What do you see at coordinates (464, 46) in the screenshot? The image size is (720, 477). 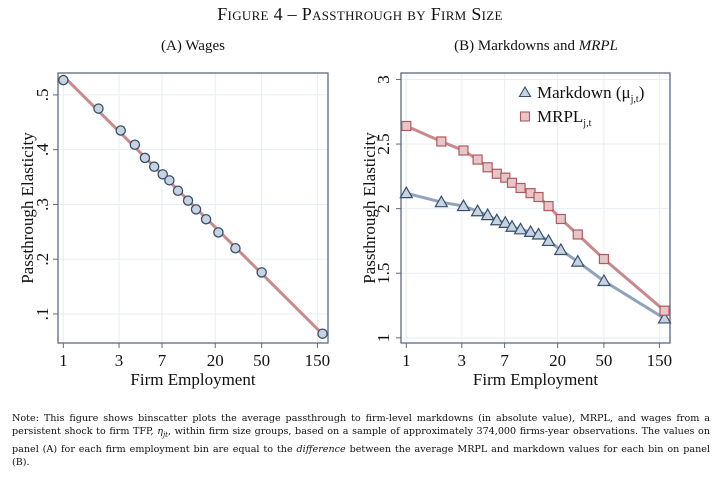 I see `panel-b-prefix: (B)` at bounding box center [464, 46].